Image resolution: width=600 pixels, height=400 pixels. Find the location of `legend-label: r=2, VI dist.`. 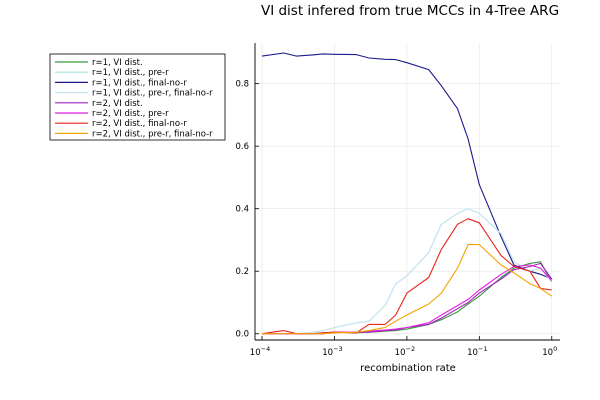

legend-label: r=2, VI dist. is located at coordinates (117, 104).